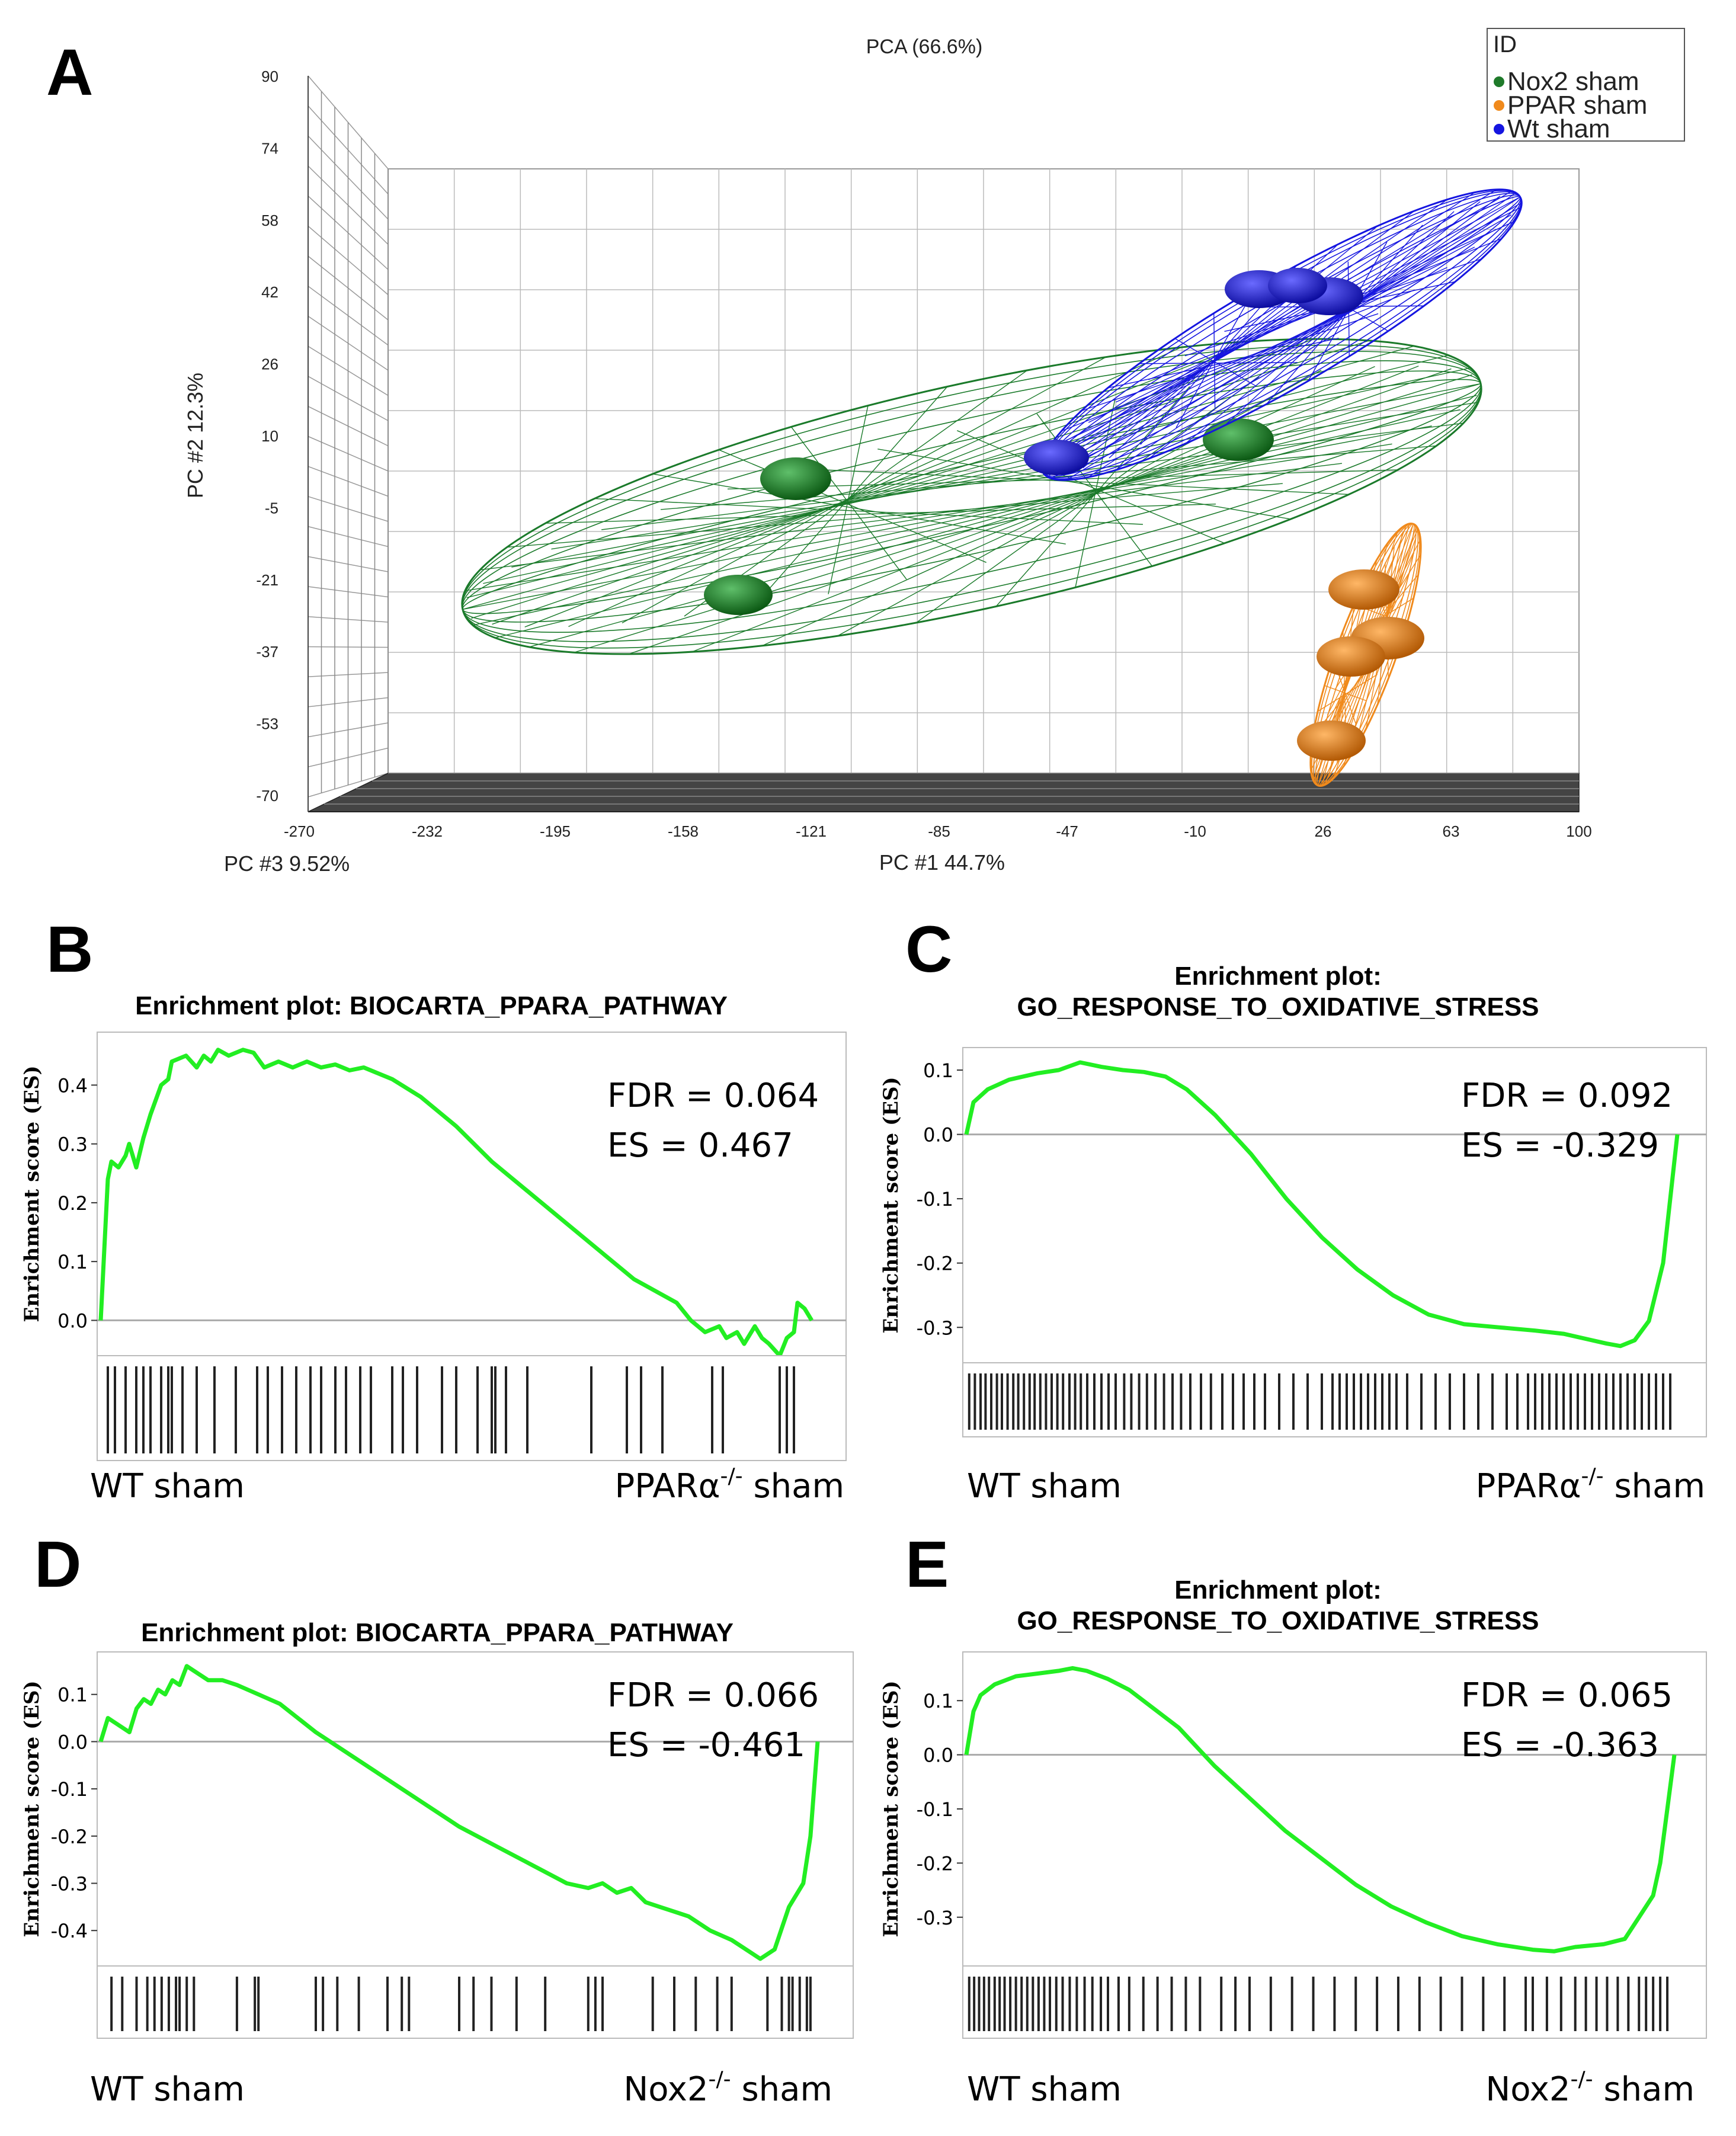 This screenshot has width=1736, height=2136. I want to click on pca-x-tick-label: 26, so click(1324, 831).